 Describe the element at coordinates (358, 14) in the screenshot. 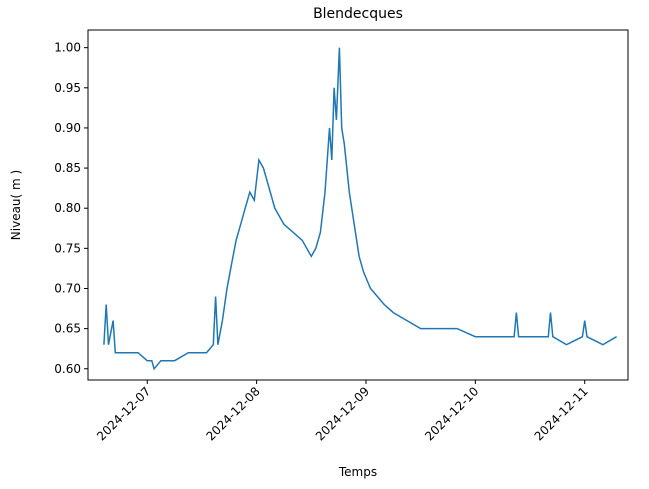

I see `chart-title: Blendecques` at that location.